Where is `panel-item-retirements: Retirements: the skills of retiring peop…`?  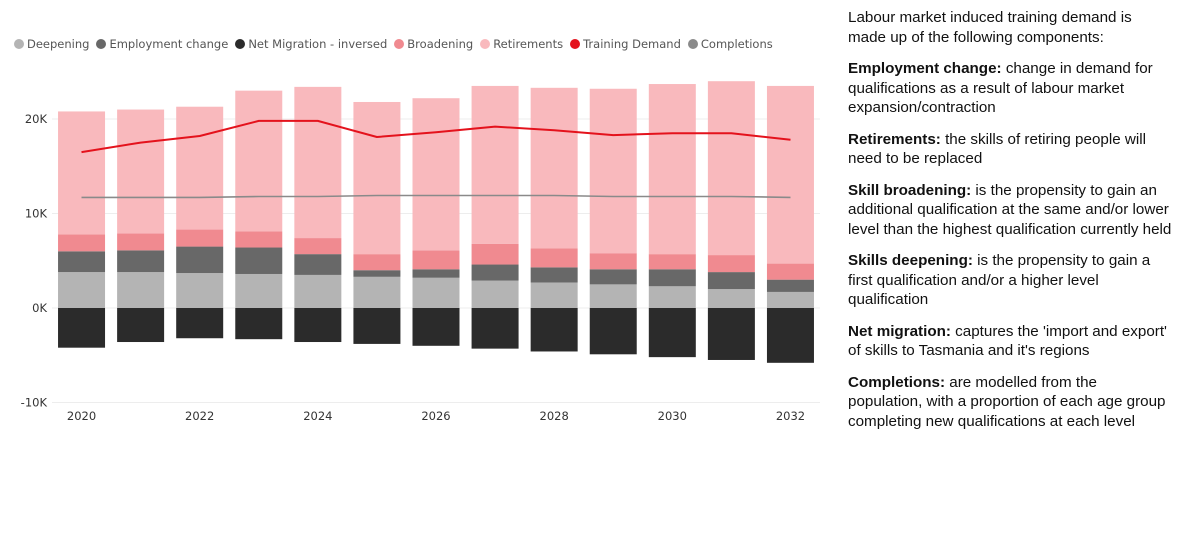 panel-item-retirements: Retirements: the skills of retiring peop… is located at coordinates (1010, 149).